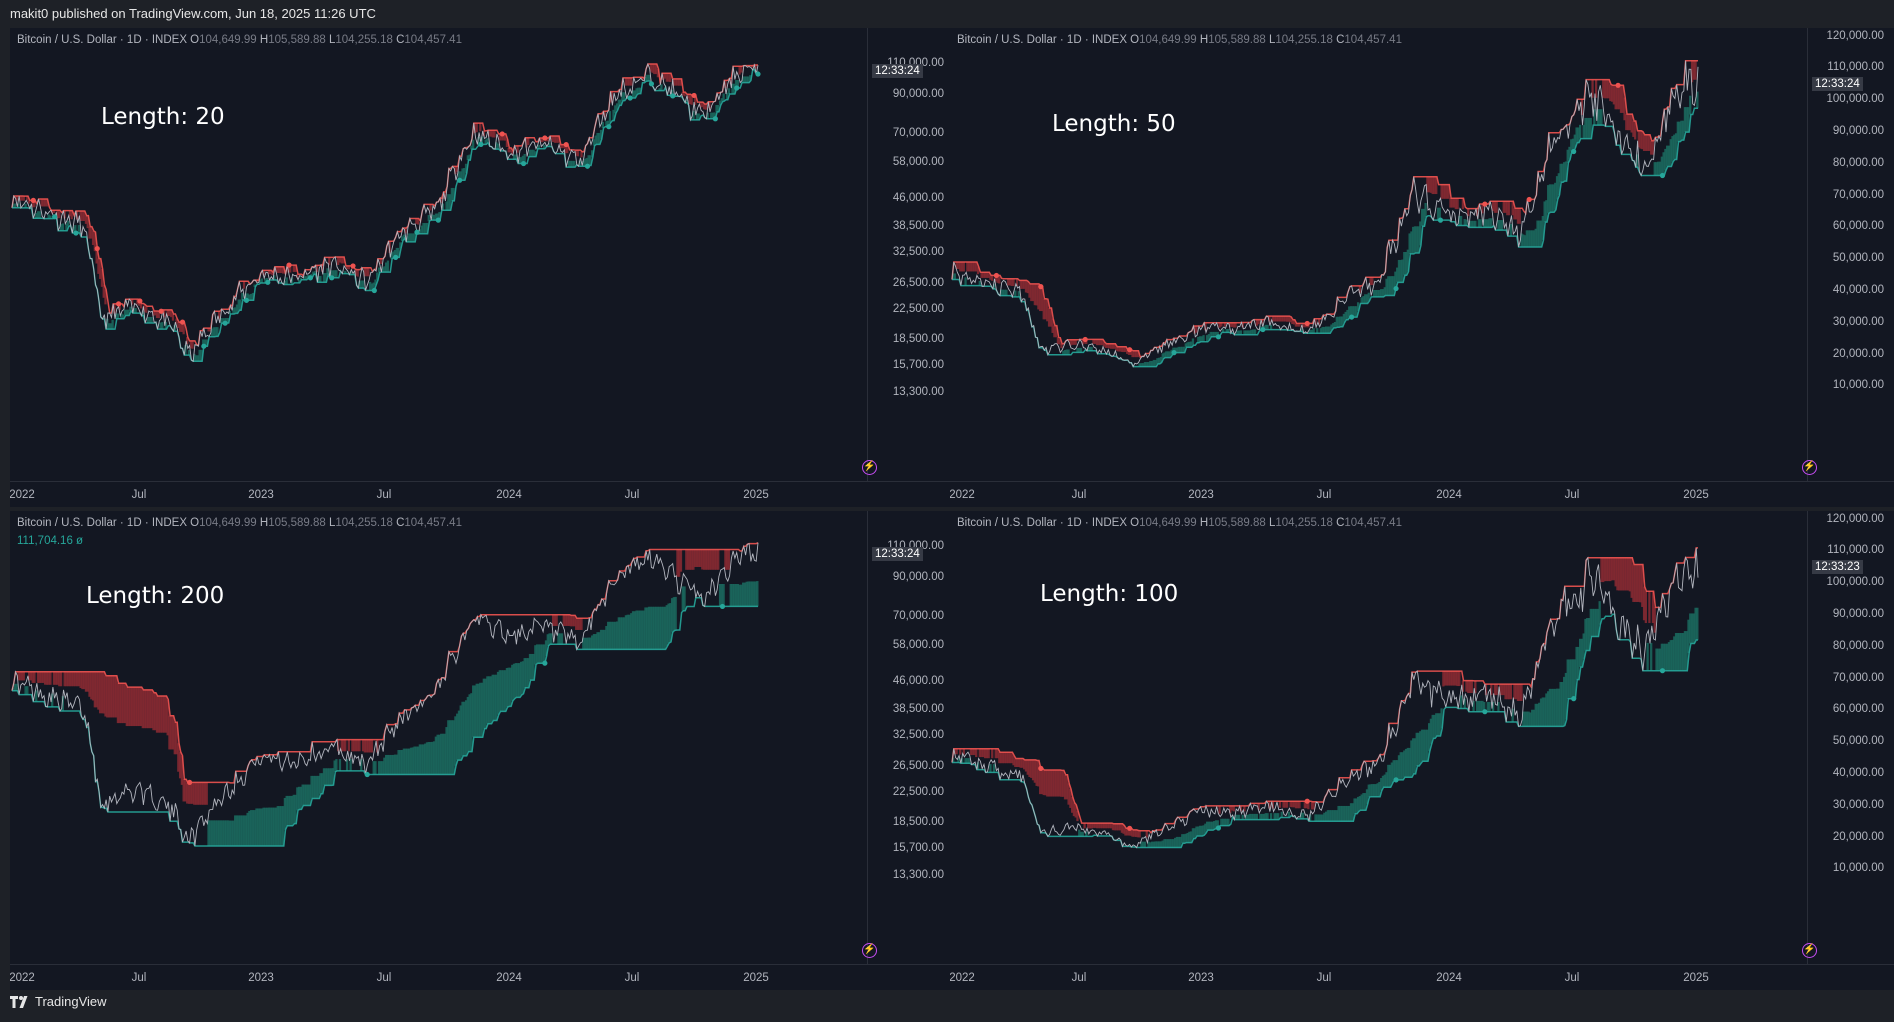 The width and height of the screenshot is (1894, 1022). What do you see at coordinates (756, 495) in the screenshot?
I see `time-tick-label: 2025` at bounding box center [756, 495].